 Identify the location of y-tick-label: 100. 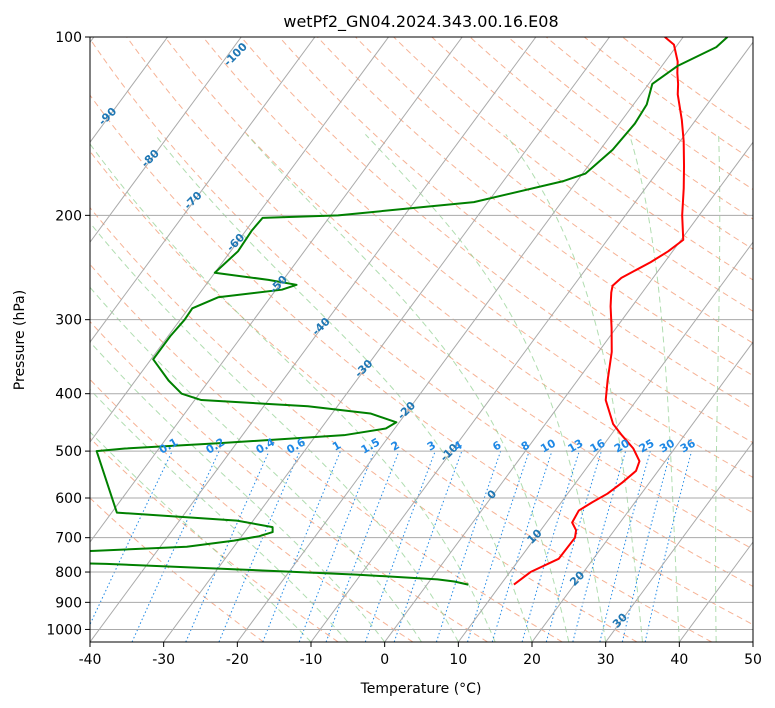
(68, 38).